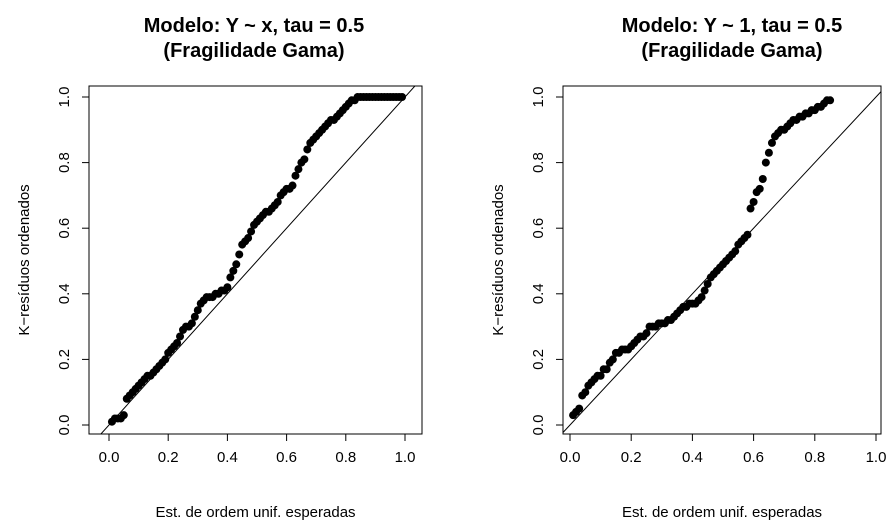  Describe the element at coordinates (732, 26) in the screenshot. I see `chart-title-line: Modelo: Y ~ 1, tau = 0.5` at that location.